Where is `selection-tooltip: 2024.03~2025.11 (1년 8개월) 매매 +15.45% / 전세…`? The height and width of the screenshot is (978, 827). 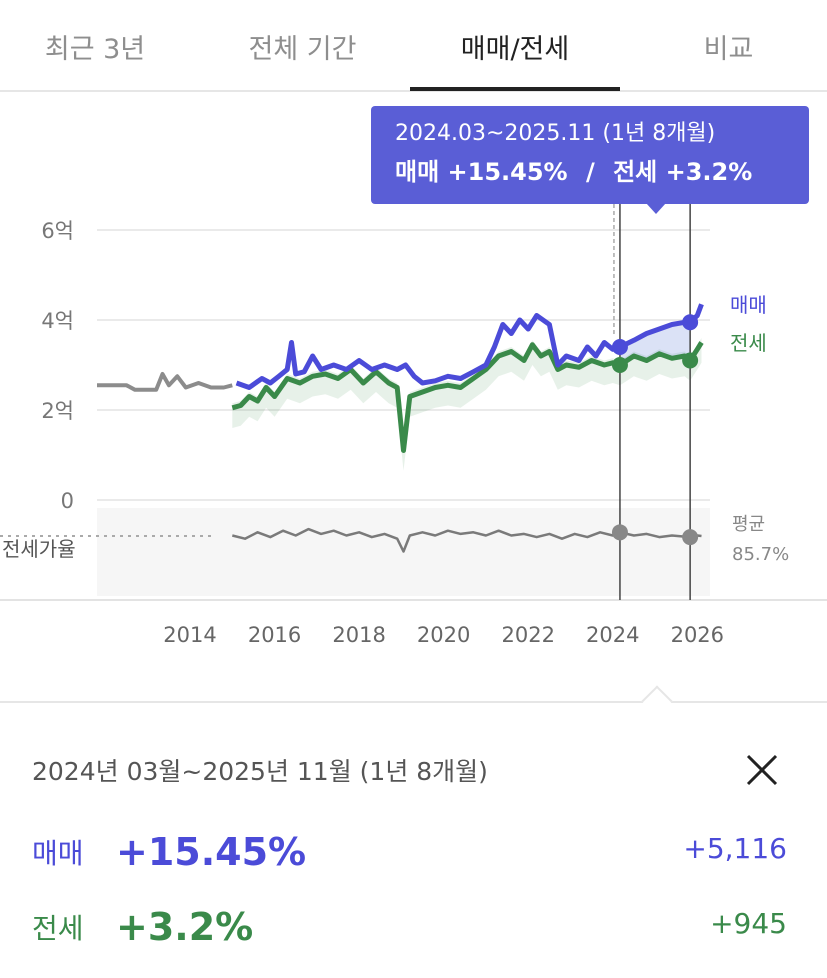
selection-tooltip: 2024.03~2025.11 (1년 8개월) 매매 +15.45% / 전세… is located at coordinates (590, 155).